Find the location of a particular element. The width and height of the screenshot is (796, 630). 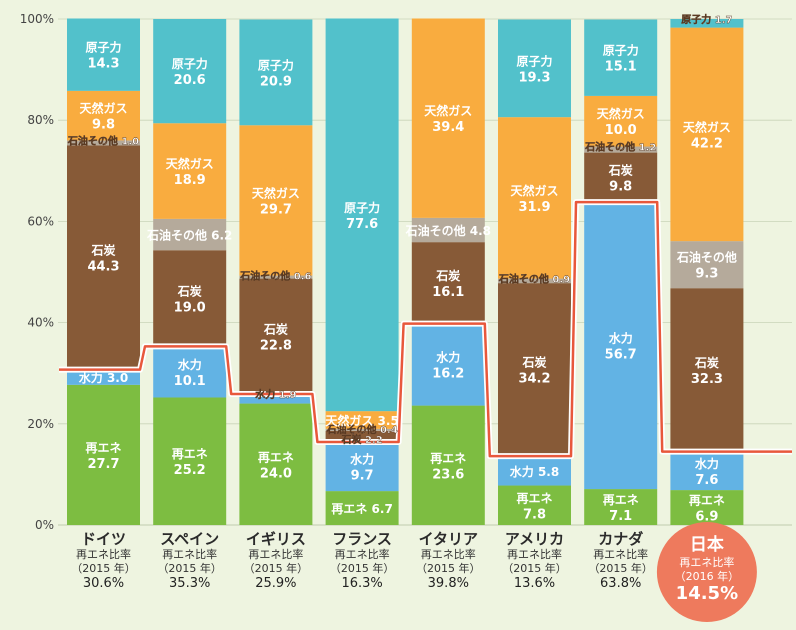

segment-label-value: 39.4 is located at coordinates (448, 127).